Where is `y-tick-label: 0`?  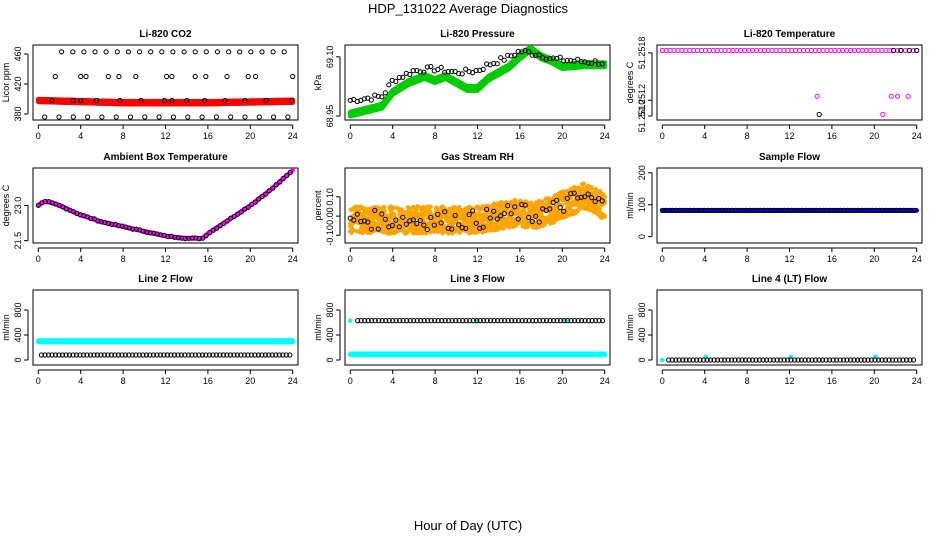
y-tick-label: 0 is located at coordinates (642, 236).